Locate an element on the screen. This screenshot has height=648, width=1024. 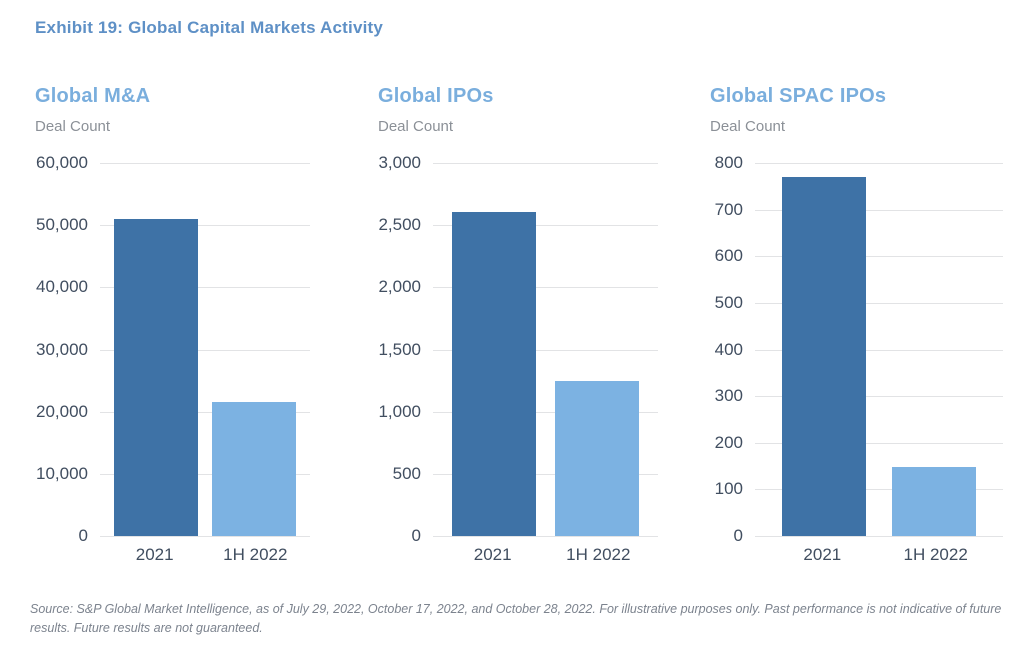
y-tick-label: 1,000 is located at coordinates (399, 411).